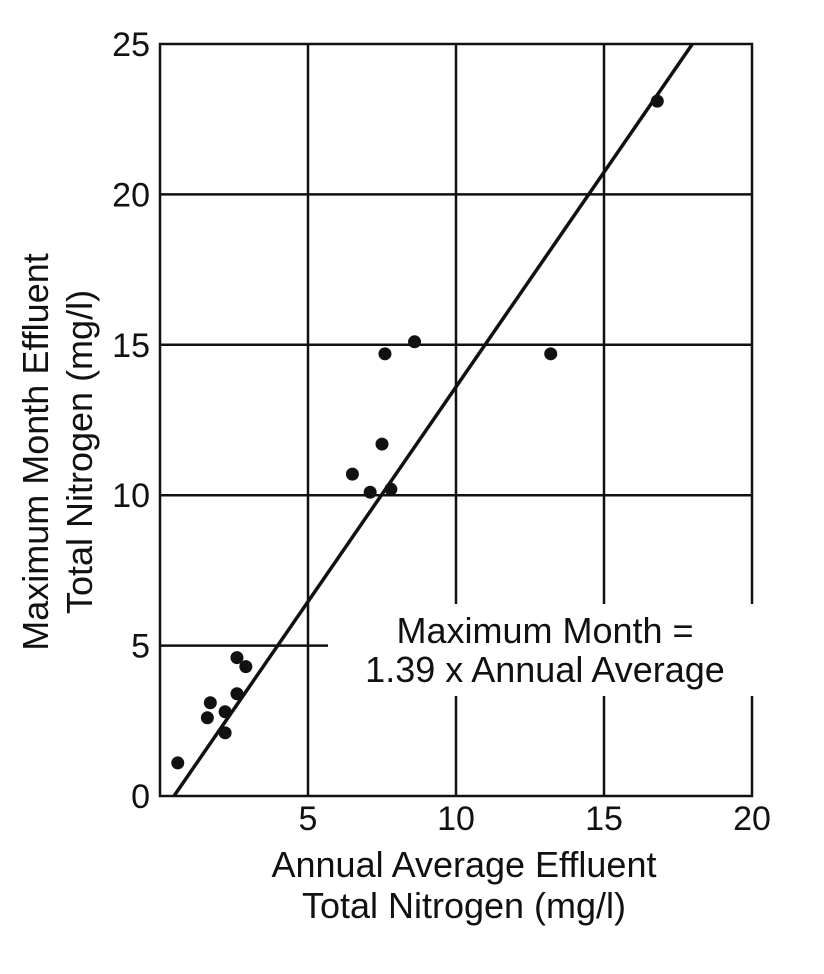 The image size is (824, 974). I want to click on x-tick-label: 5, so click(308, 819).